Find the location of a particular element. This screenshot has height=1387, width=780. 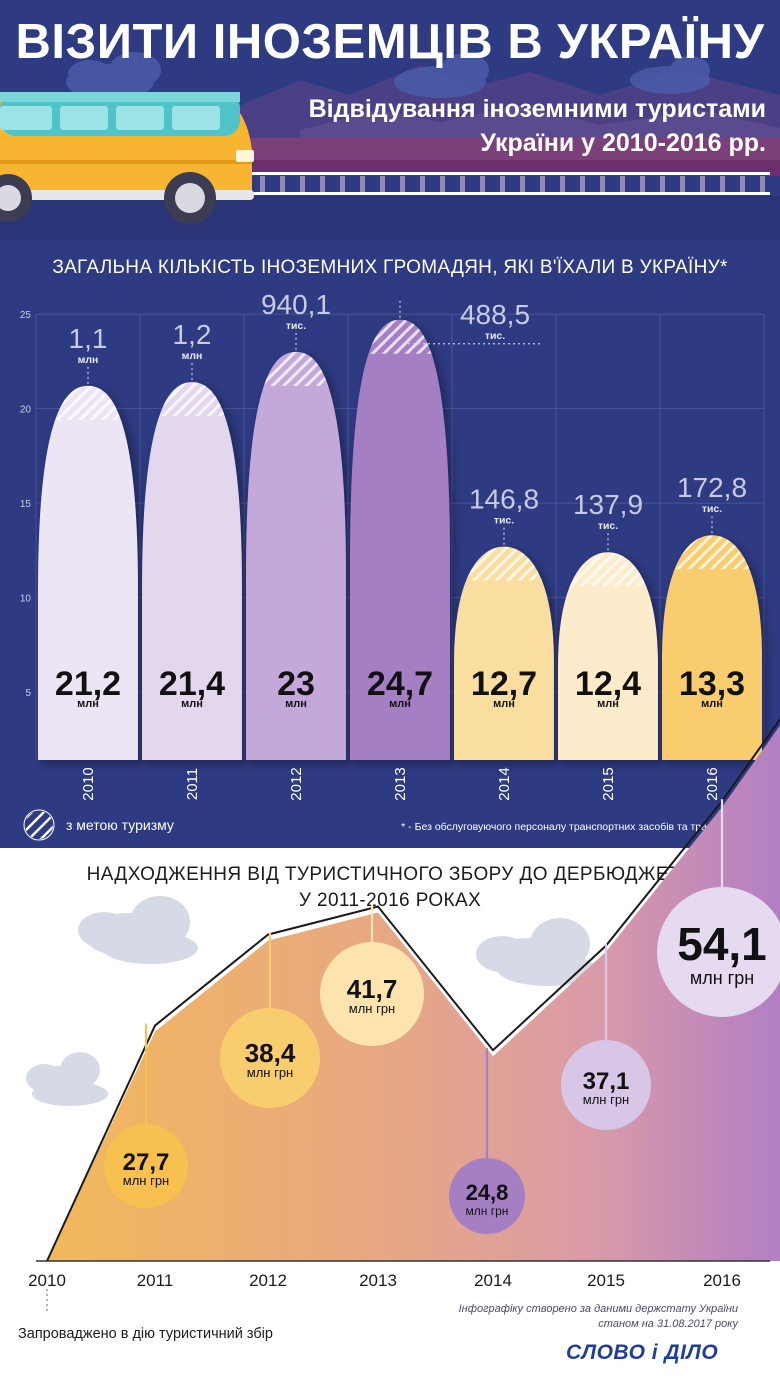

bar-value-label: 21,2 is located at coordinates (88, 684).